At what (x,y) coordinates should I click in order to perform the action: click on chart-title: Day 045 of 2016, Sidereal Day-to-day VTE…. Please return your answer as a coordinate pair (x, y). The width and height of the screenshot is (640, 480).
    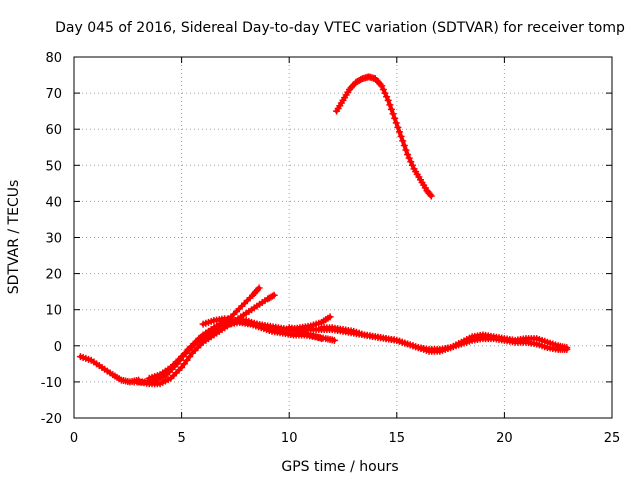
    Looking at the image, I should click on (340, 28).